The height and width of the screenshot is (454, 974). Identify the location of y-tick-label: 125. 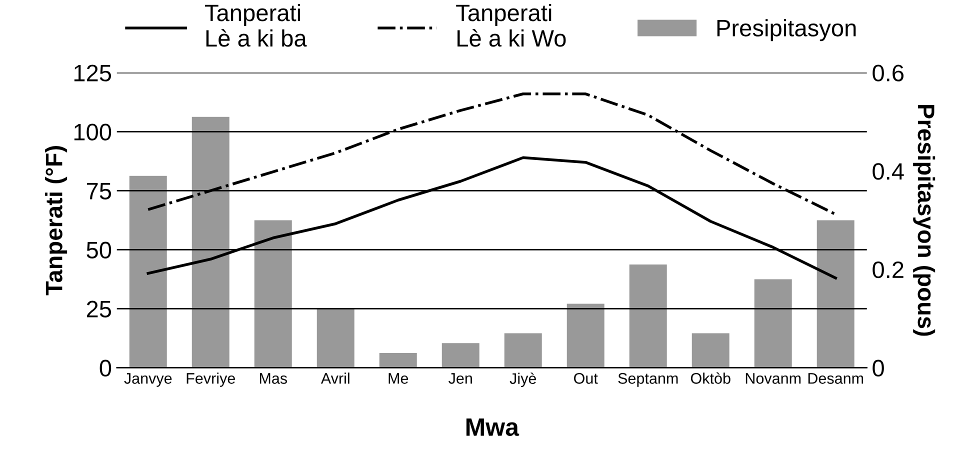
(93, 73).